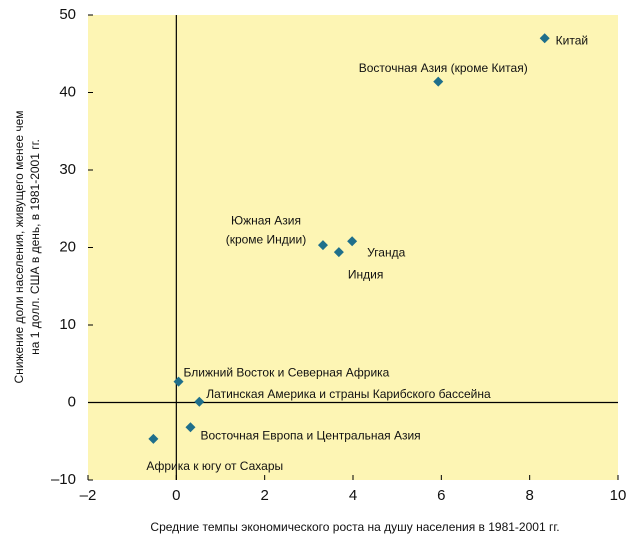 This screenshot has width=631, height=542. I want to click on y-tick-label: 40, so click(67, 91).